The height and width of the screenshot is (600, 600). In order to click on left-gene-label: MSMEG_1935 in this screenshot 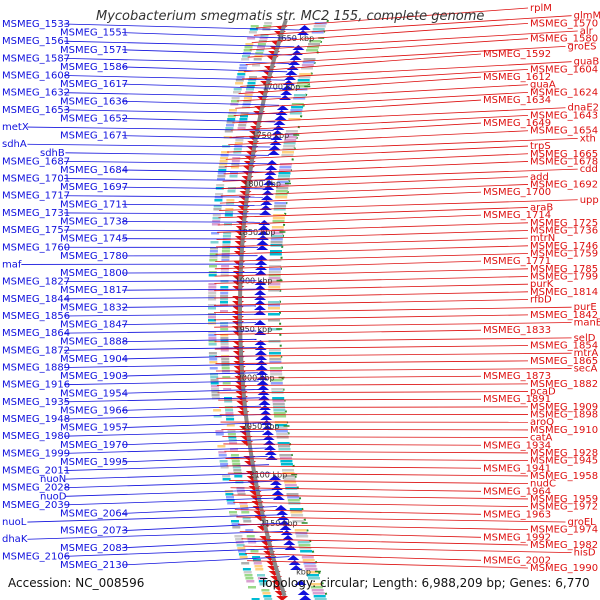, I will do `click(36, 402)`.